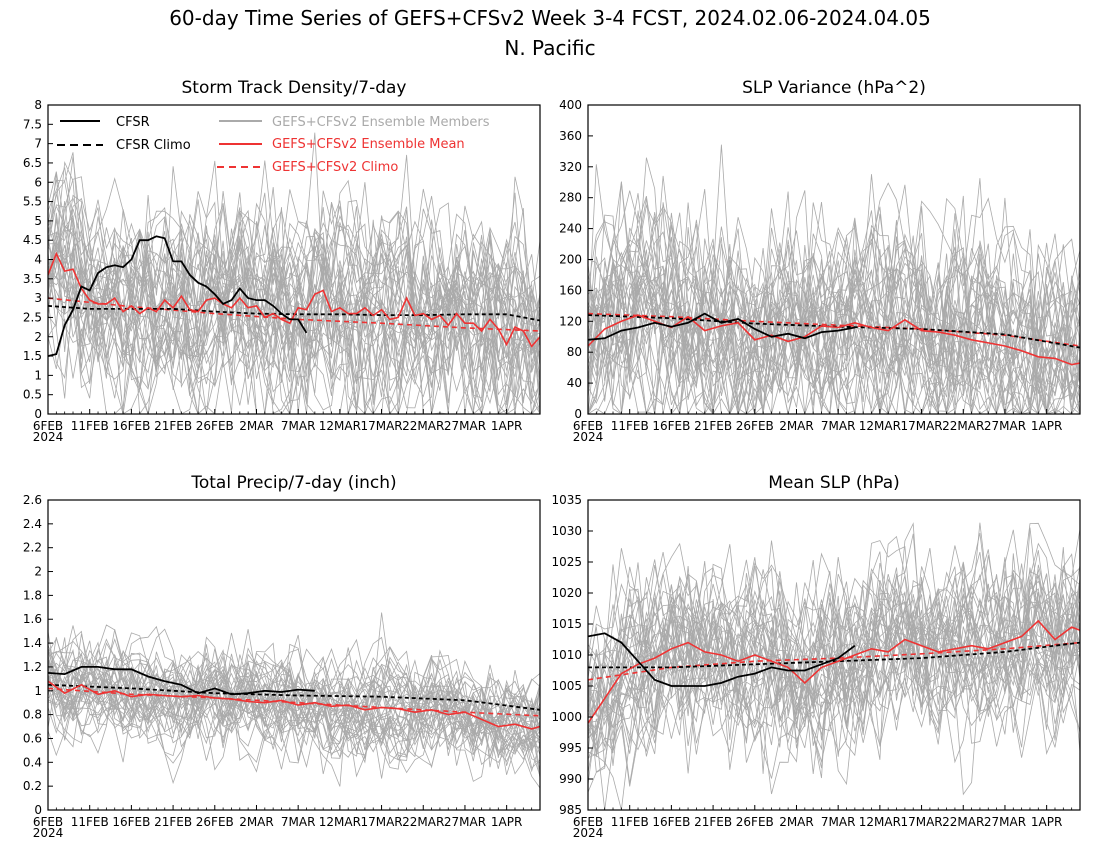  I want to click on y-tick-label: 0.4, so click(32, 762).